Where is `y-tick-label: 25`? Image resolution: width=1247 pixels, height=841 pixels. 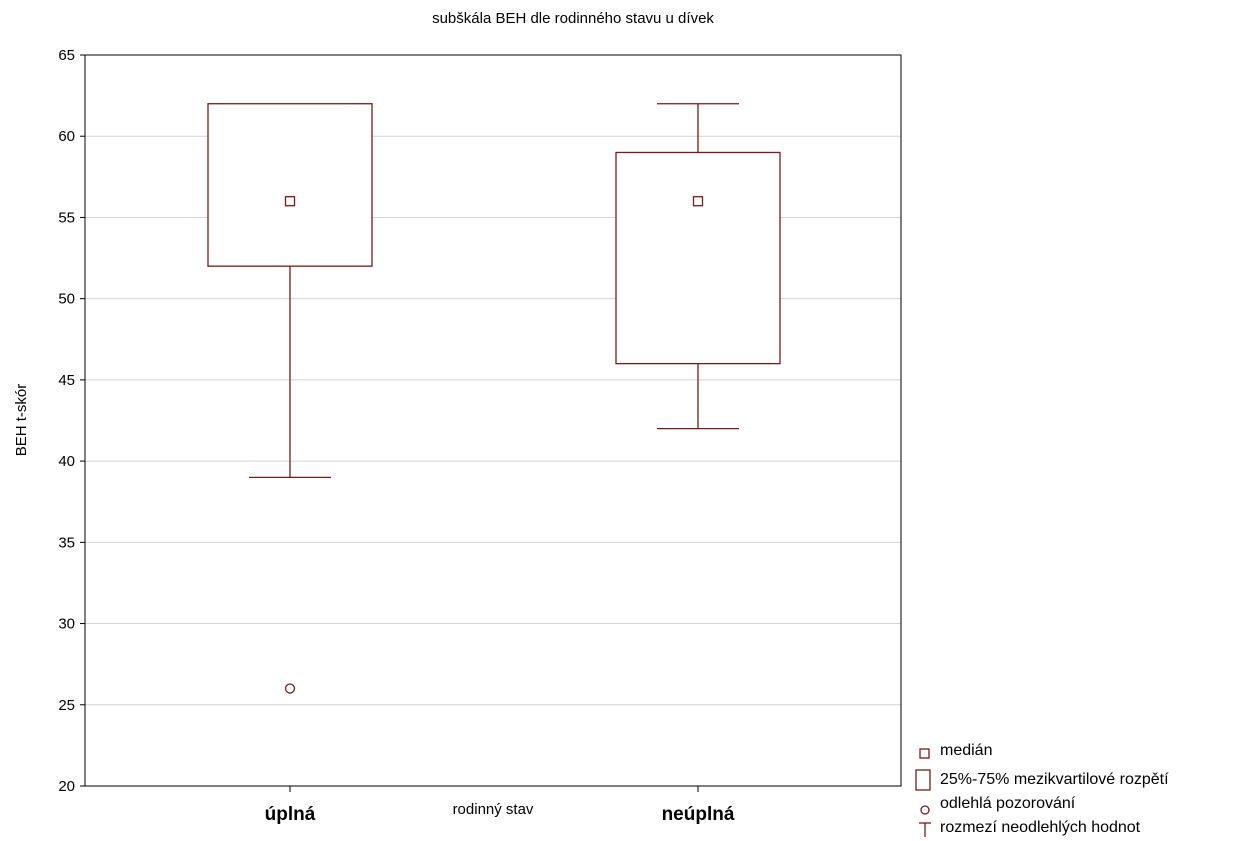
y-tick-label: 25 is located at coordinates (66, 705).